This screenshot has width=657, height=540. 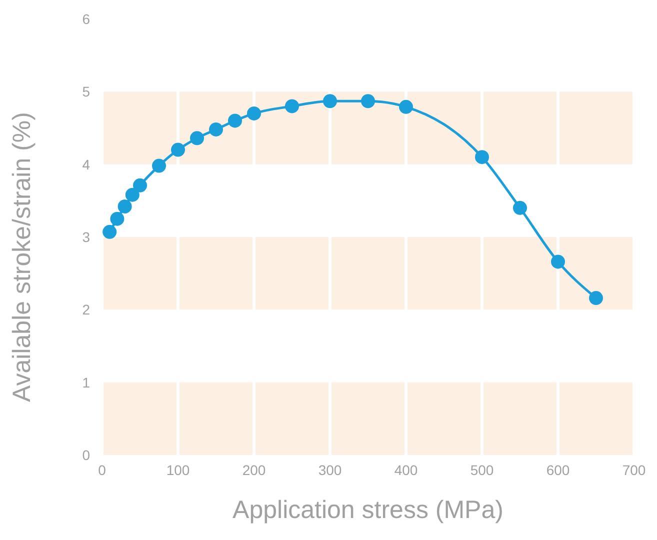 I want to click on y-tick-label: 5, so click(x=86, y=92).